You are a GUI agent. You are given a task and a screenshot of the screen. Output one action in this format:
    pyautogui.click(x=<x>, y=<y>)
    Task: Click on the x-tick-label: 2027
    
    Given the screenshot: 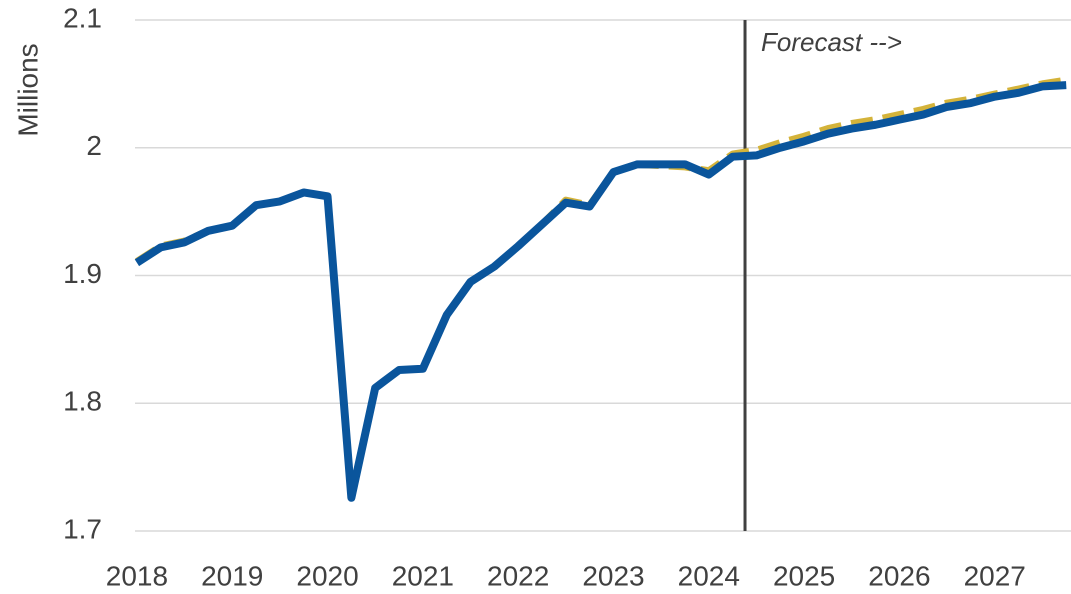 What is the action you would take?
    pyautogui.click(x=995, y=575)
    